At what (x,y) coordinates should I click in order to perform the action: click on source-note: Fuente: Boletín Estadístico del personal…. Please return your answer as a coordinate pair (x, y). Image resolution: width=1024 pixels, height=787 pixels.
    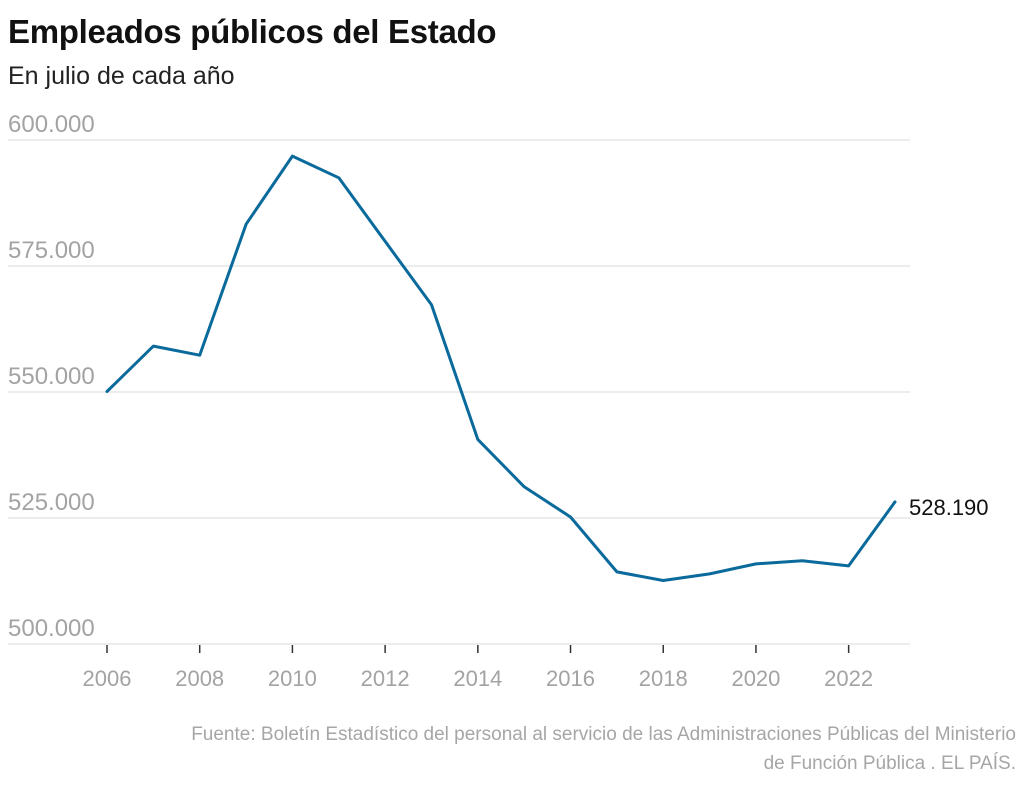
    Looking at the image, I should click on (511, 749).